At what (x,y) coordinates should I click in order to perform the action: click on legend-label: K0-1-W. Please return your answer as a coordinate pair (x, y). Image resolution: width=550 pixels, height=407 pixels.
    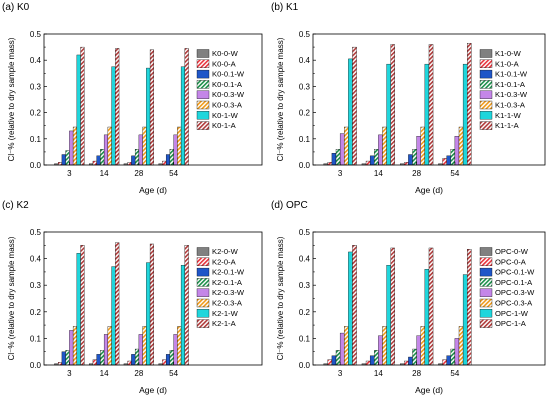
    Looking at the image, I should click on (225, 115).